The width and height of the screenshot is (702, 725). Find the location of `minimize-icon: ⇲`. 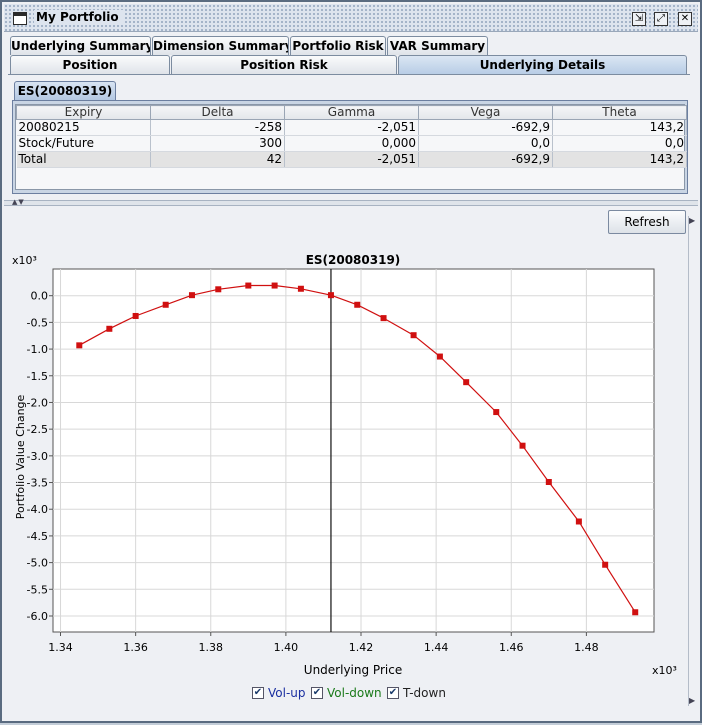

minimize-icon: ⇲ is located at coordinates (639, 19).